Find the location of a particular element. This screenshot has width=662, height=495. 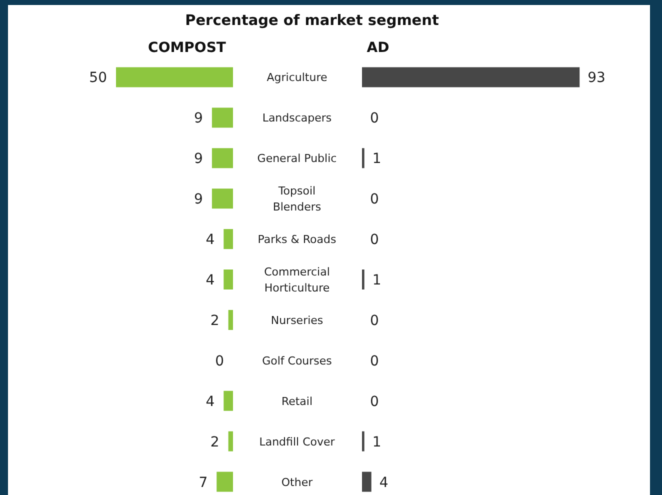

y-tick-label: Nurseries is located at coordinates (297, 320).